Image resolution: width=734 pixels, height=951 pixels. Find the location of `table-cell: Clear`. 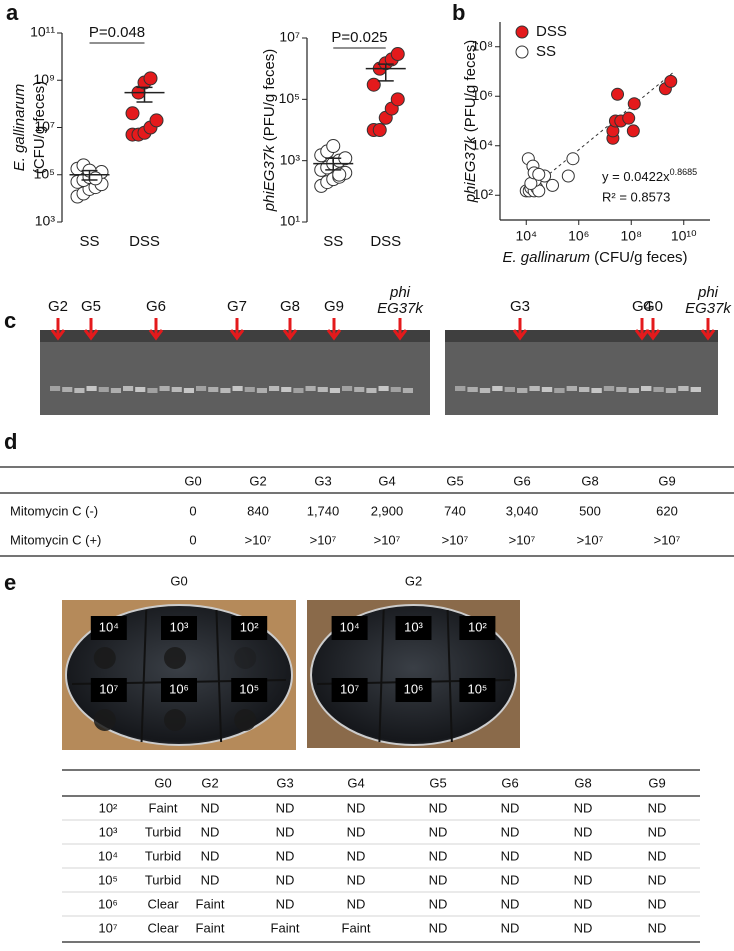

table-cell: Clear is located at coordinates (163, 903).